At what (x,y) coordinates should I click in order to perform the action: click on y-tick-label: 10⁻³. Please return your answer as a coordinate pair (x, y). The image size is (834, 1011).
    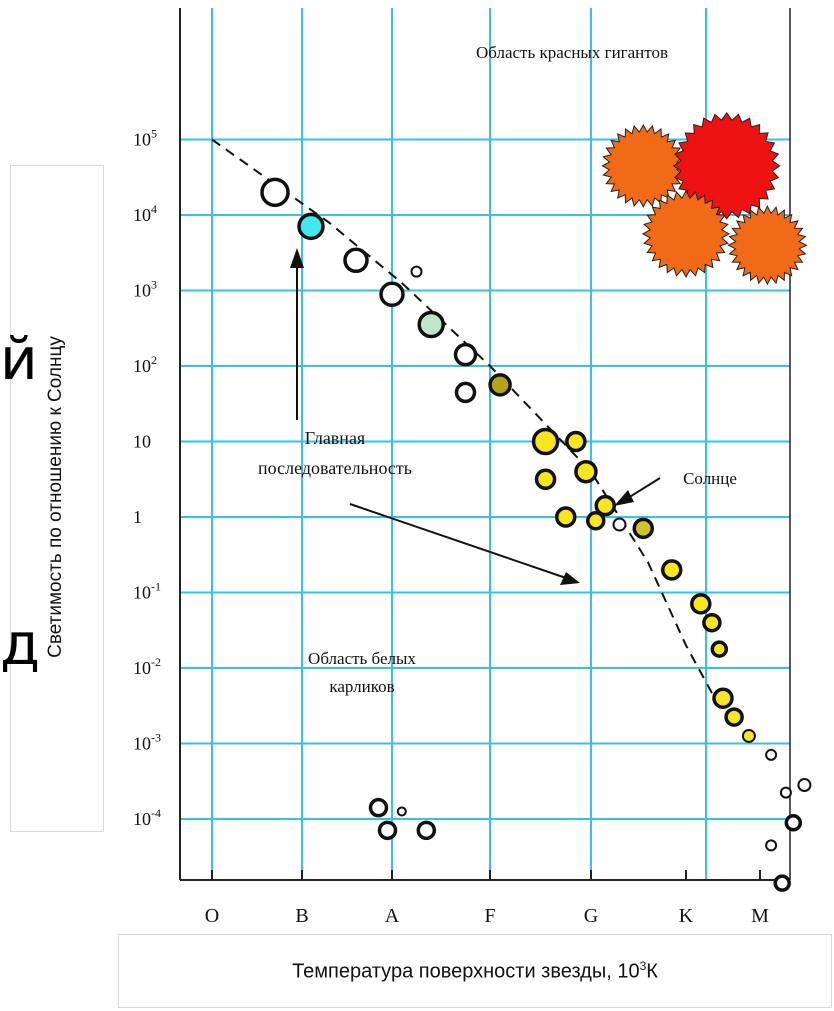
    Looking at the image, I should click on (147, 742).